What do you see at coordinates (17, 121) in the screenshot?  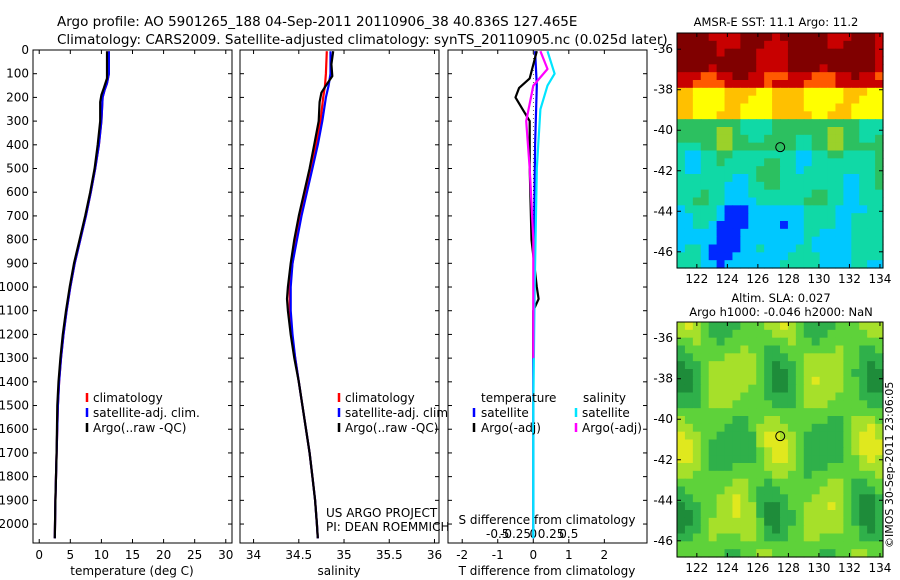 I see `y-tick-label: 300` at bounding box center [17, 121].